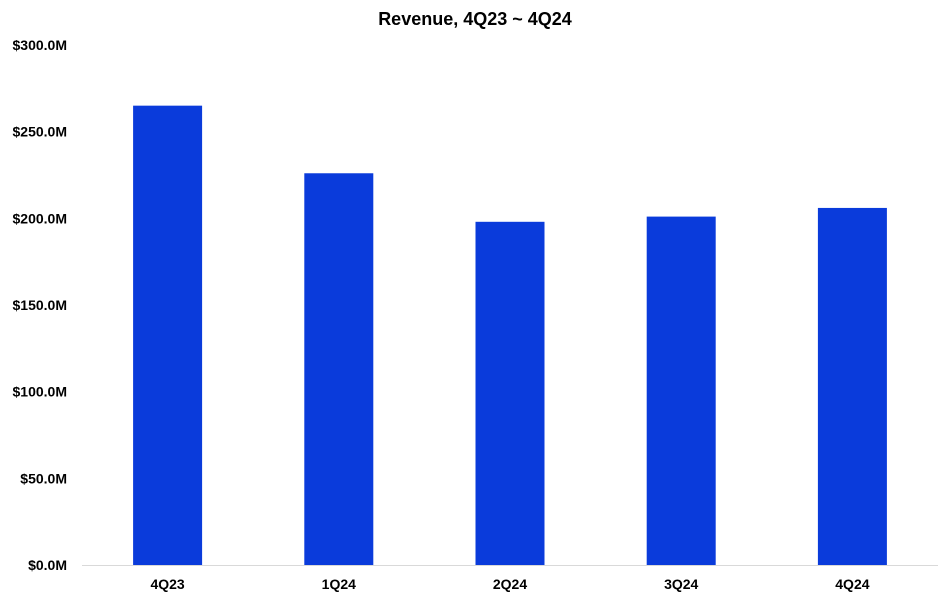 This screenshot has height=605, width=951. Describe the element at coordinates (510, 584) in the screenshot. I see `x-tick-label: 2Q24` at that location.